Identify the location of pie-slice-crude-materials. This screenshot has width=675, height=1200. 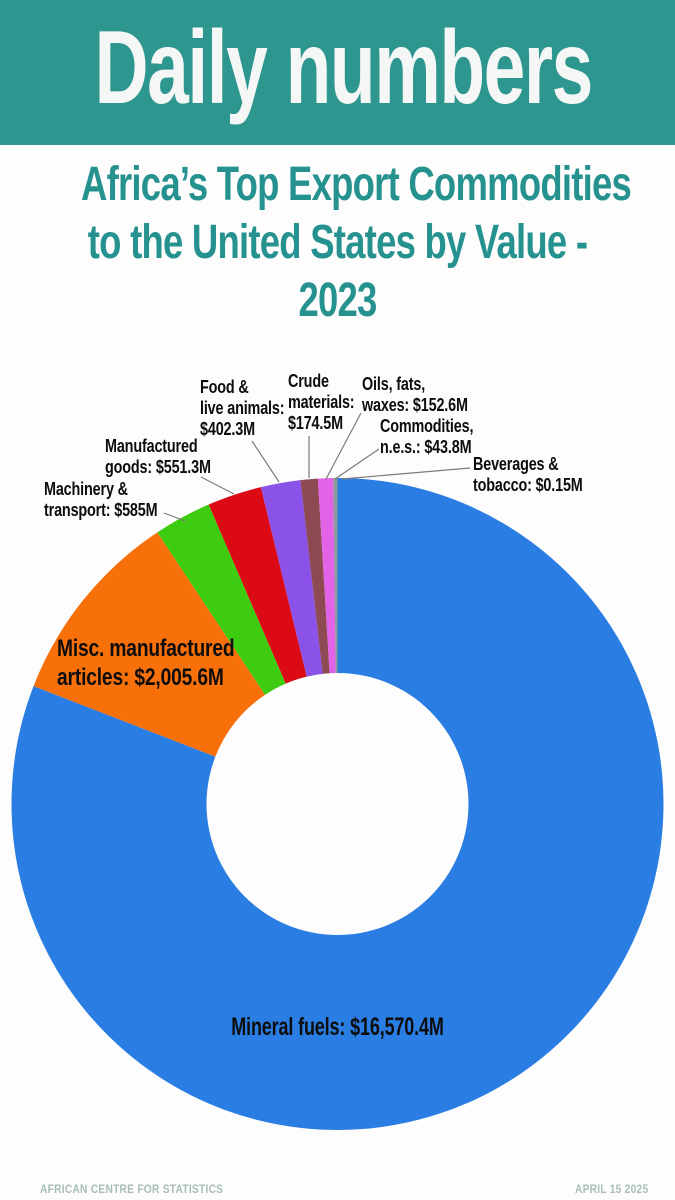
(315, 576).